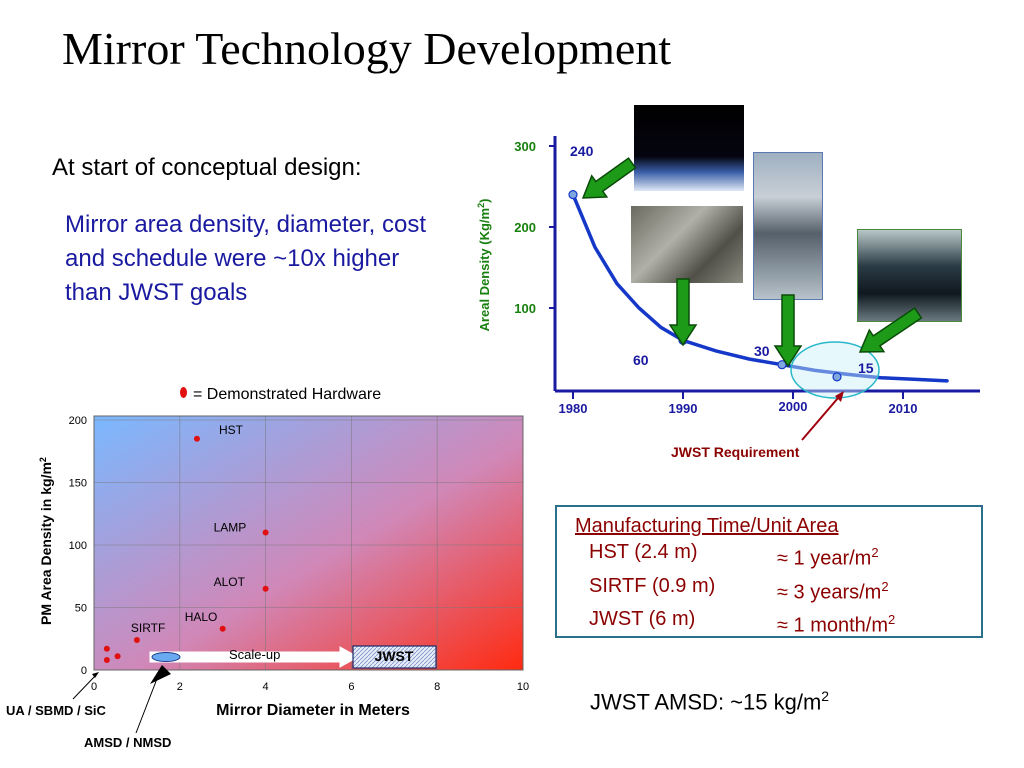  I want to click on hubble-photo, so click(689, 148).